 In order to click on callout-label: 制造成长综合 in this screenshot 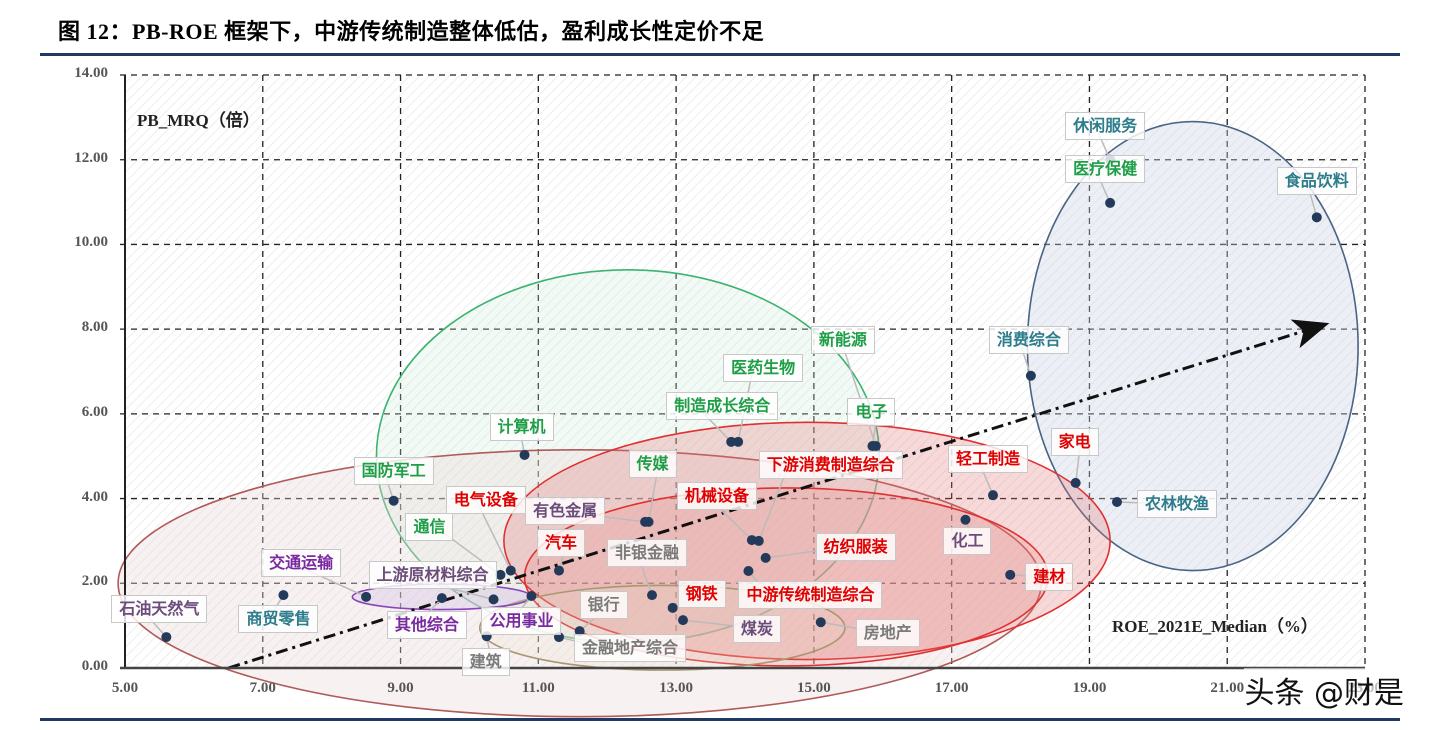, I will do `click(722, 405)`.